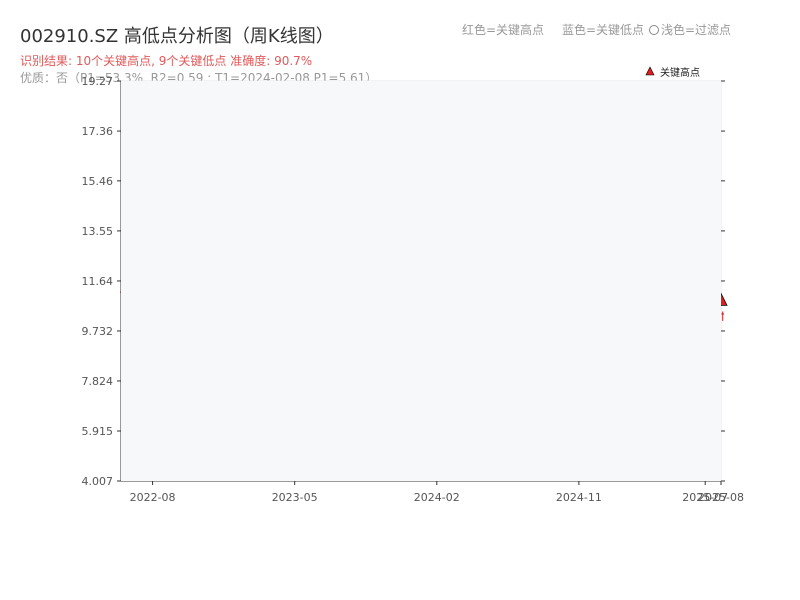 The image size is (800, 600). I want to click on result-summary: 识别结果: 10个关键高点, 9个关键低点 准确度: 90.7%, so click(166, 61).